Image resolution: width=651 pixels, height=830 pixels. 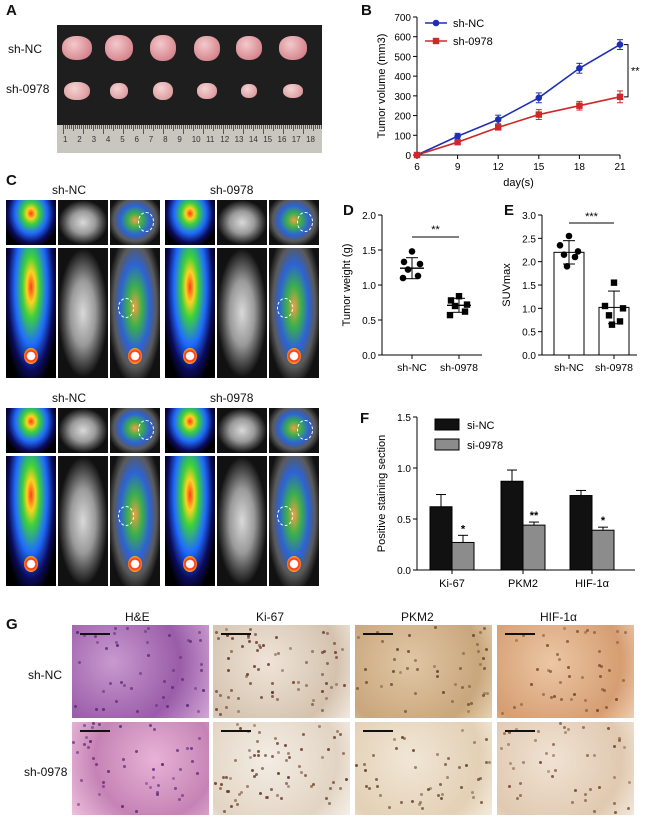 I want to click on ruler-number: 4, so click(x=108, y=139).